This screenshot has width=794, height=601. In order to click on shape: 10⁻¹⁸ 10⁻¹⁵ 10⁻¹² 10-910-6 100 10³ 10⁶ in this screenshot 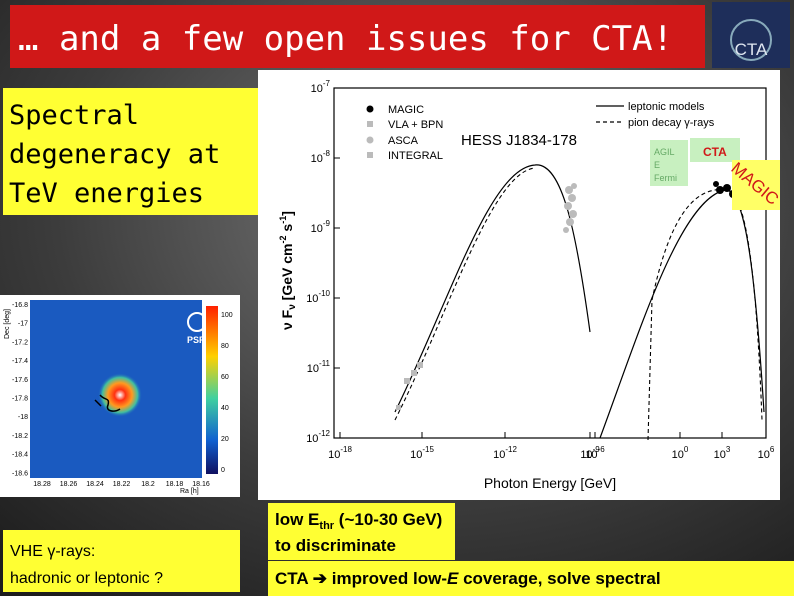, I will do `click(551, 453)`.